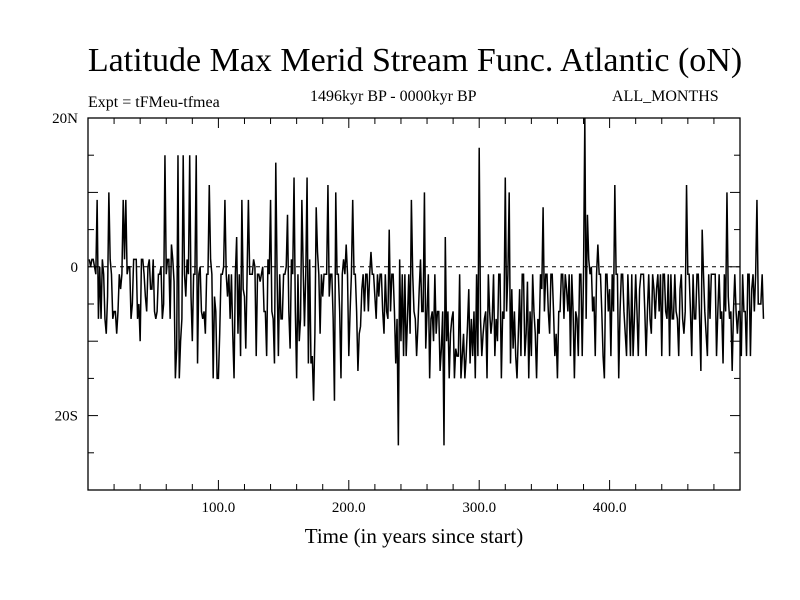 The height and width of the screenshot is (600, 800). Describe the element at coordinates (414, 536) in the screenshot. I see `x-axis-label: Time (in years since start)` at that location.